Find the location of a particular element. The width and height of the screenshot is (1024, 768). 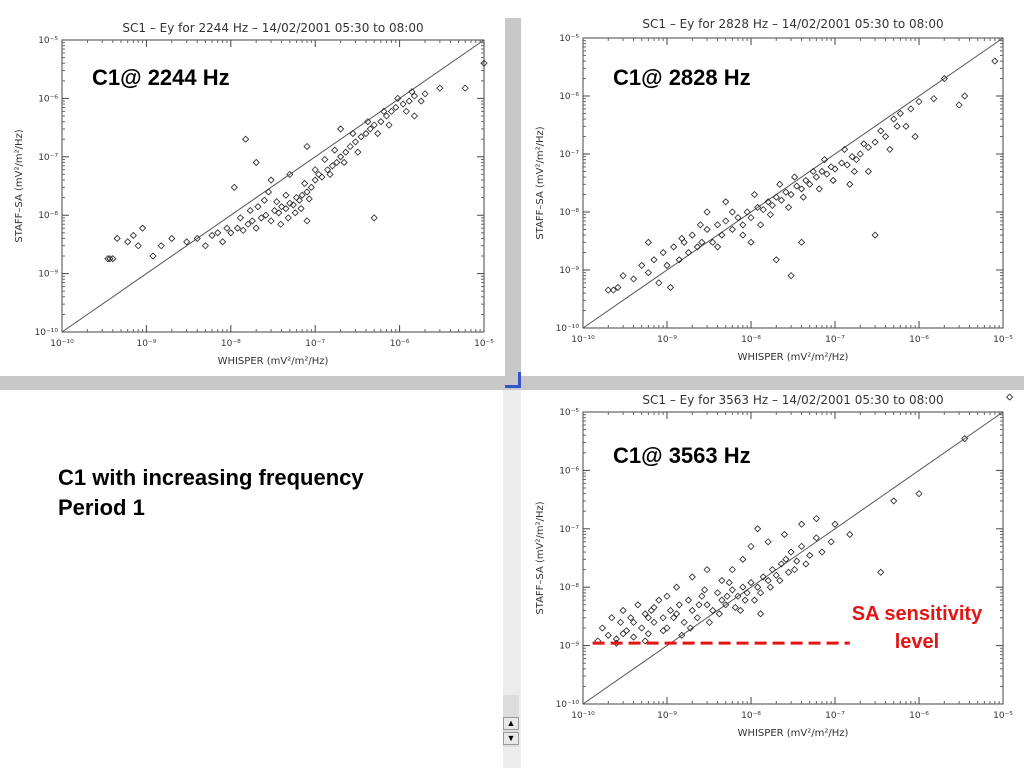

y-tick-label: 10⁻¹⁰ is located at coordinates (47, 333).